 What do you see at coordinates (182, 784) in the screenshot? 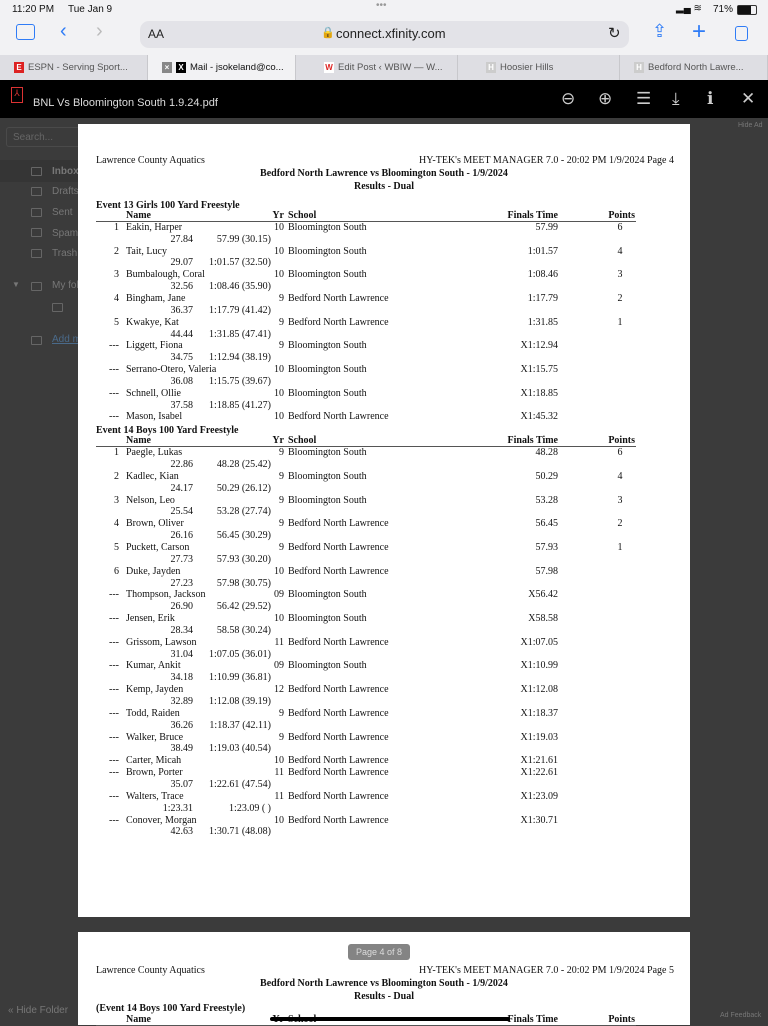
I see `split-50: 35.07` at bounding box center [182, 784].